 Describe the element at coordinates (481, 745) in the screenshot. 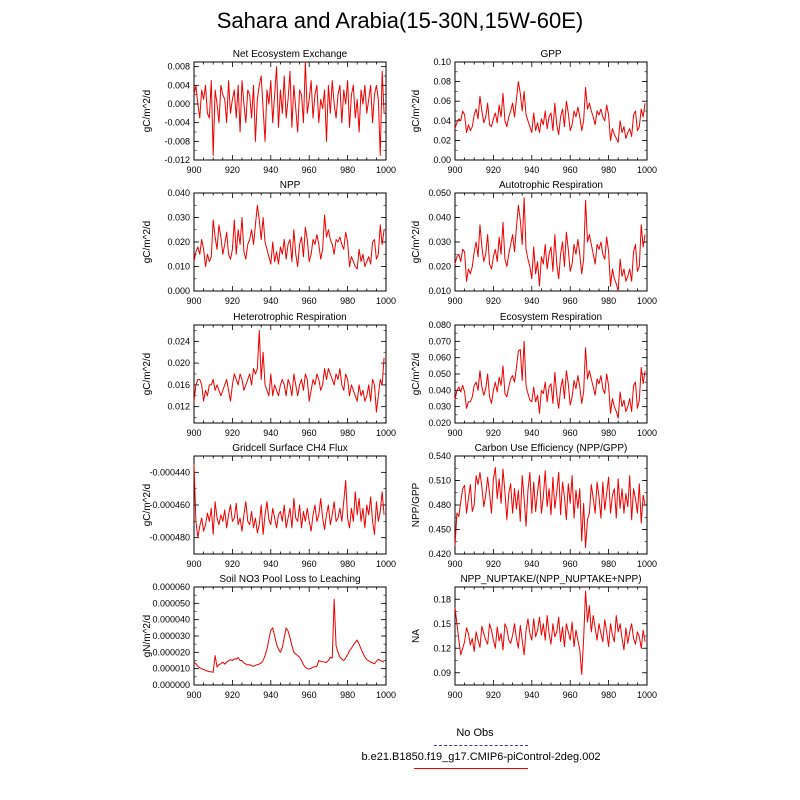

I see `legend-obs-line` at that location.